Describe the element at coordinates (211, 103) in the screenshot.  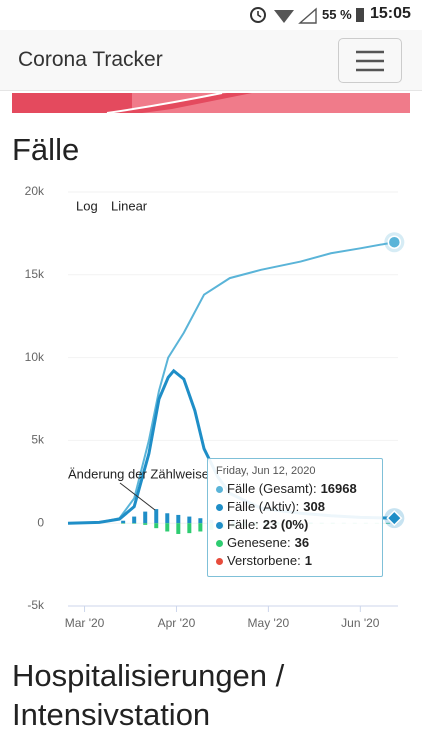
I see `banner` at that location.